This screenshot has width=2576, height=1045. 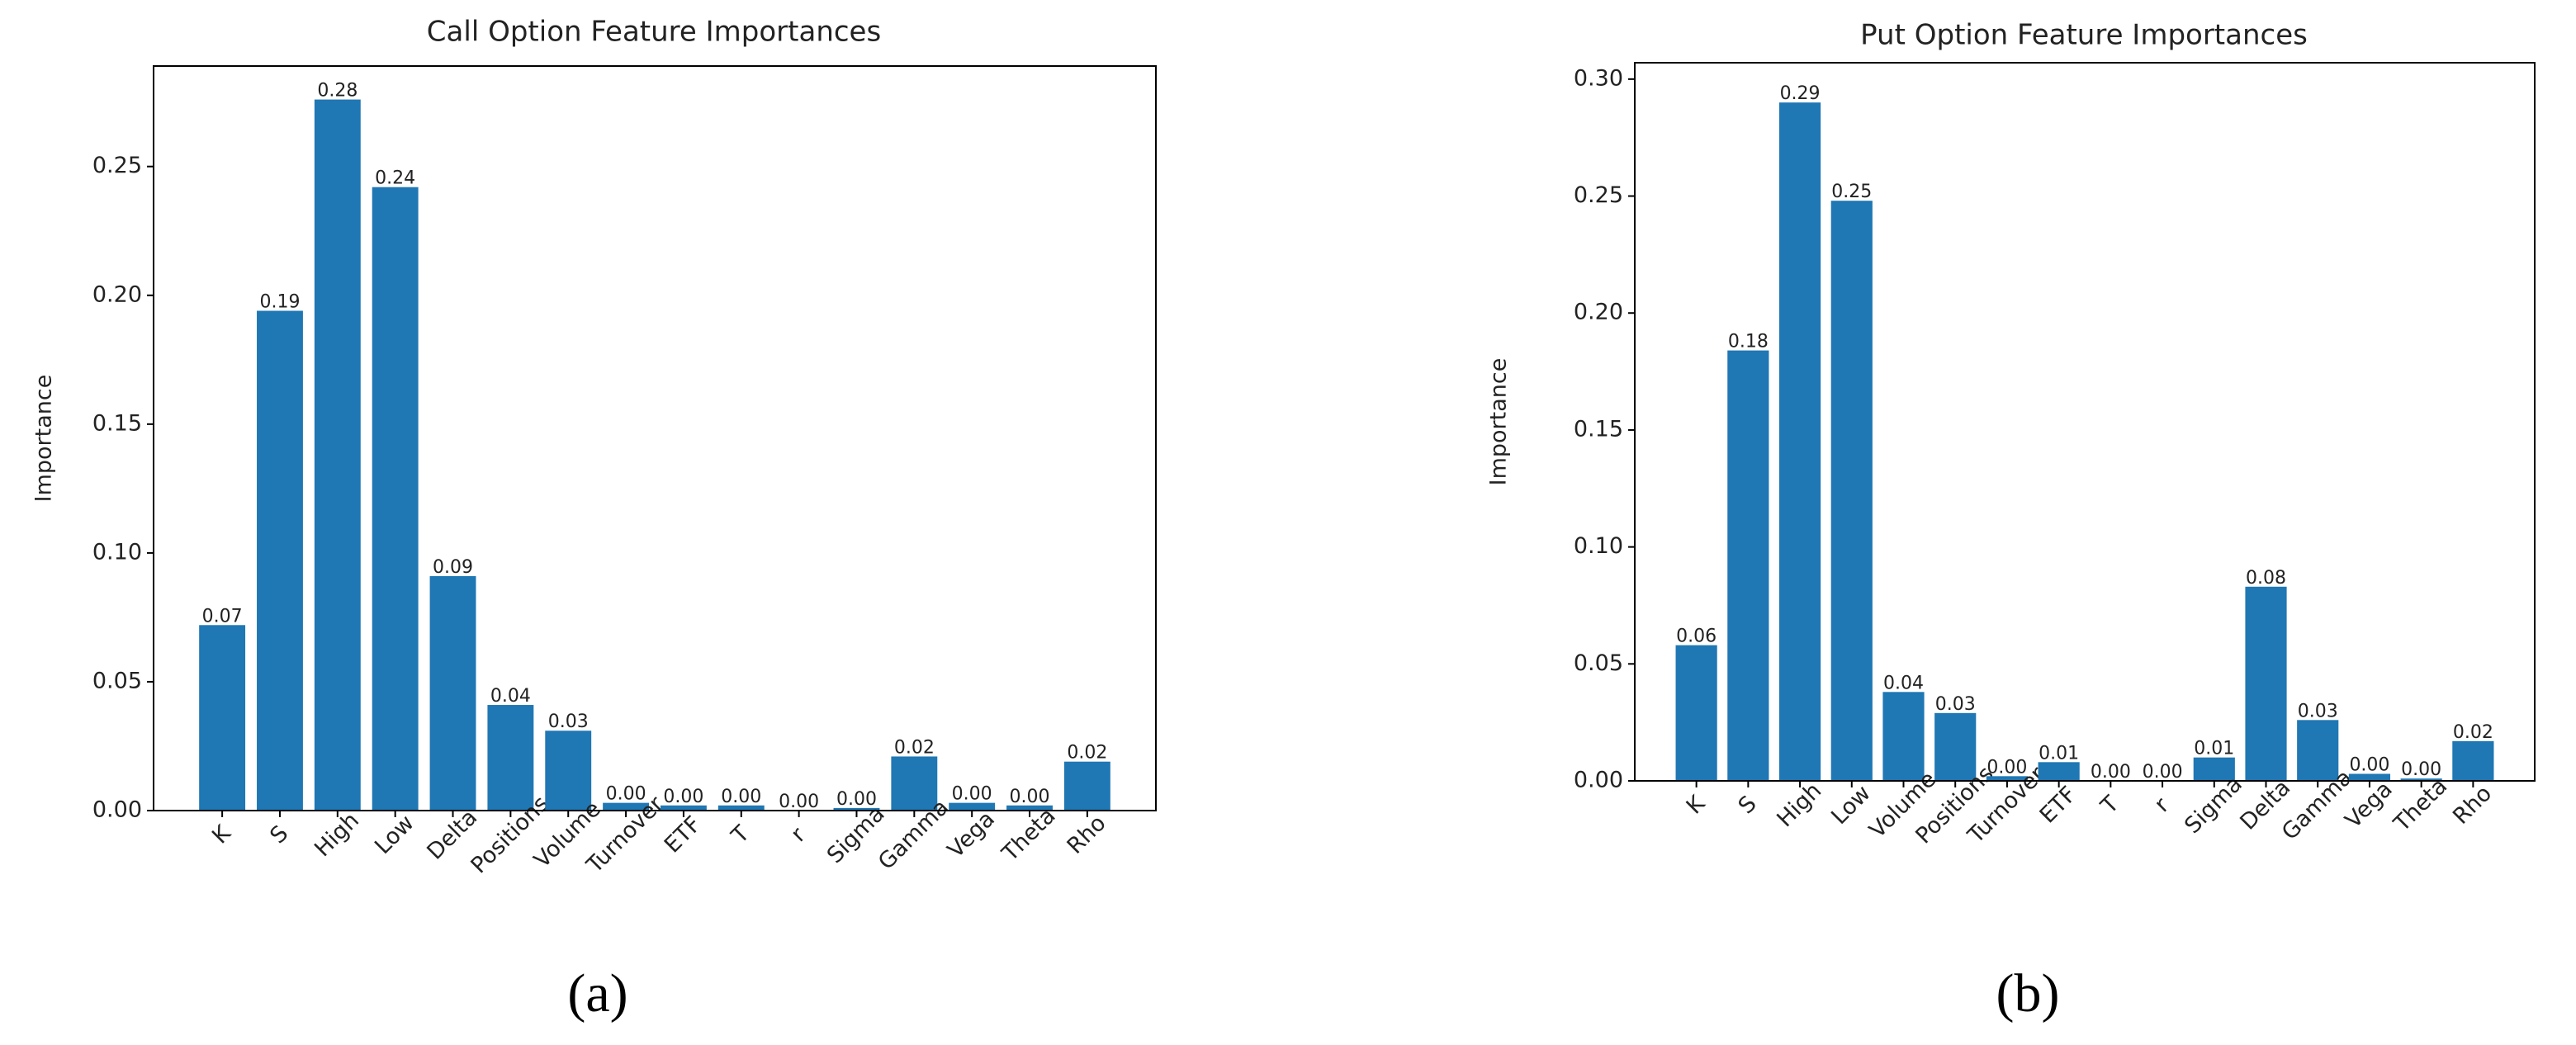 I want to click on value-label: 0.19, so click(x=279, y=302).